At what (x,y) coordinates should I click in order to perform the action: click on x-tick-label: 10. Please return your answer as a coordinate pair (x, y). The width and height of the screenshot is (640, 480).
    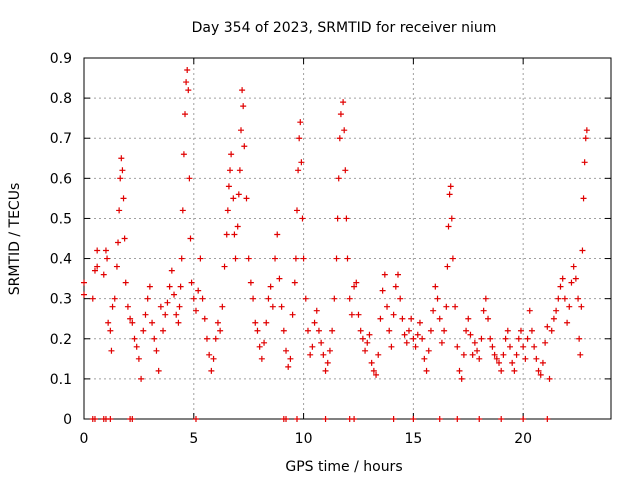
    Looking at the image, I should click on (304, 439).